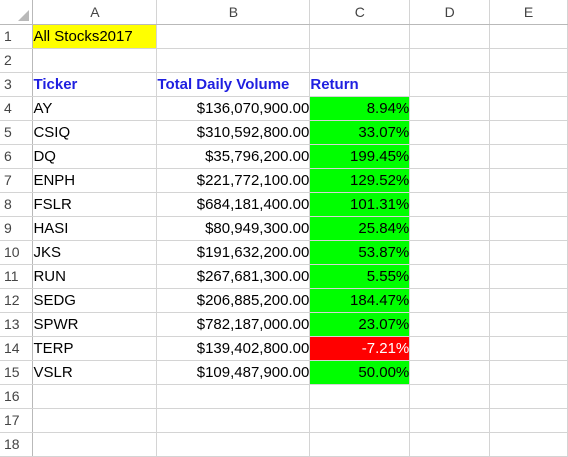  Describe the element at coordinates (360, 324) in the screenshot. I see `return-cell: 23.07%` at that location.